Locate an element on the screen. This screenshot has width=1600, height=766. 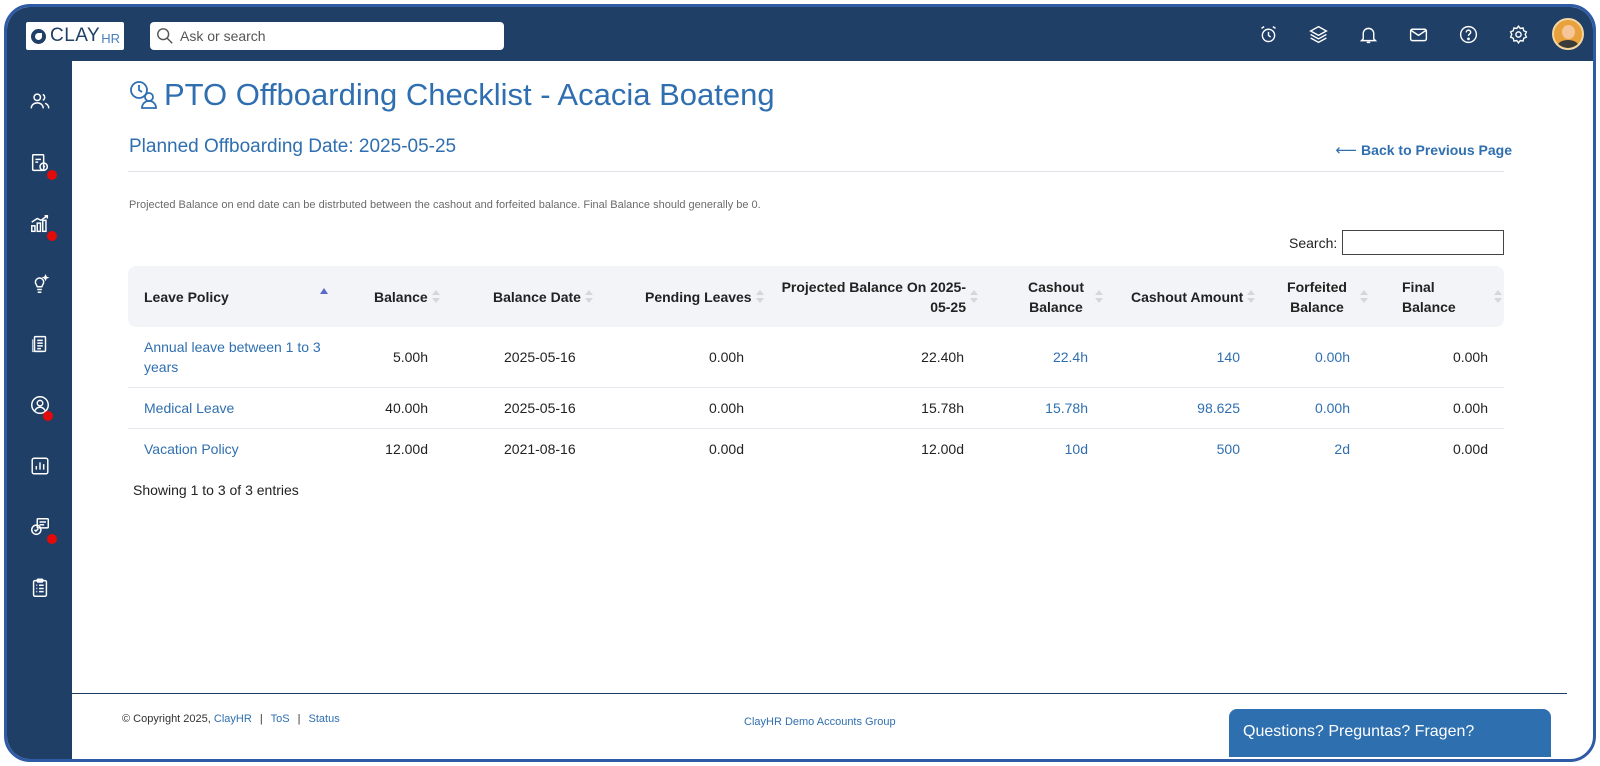
top-bar: CLAY HR is located at coordinates (800, 34).